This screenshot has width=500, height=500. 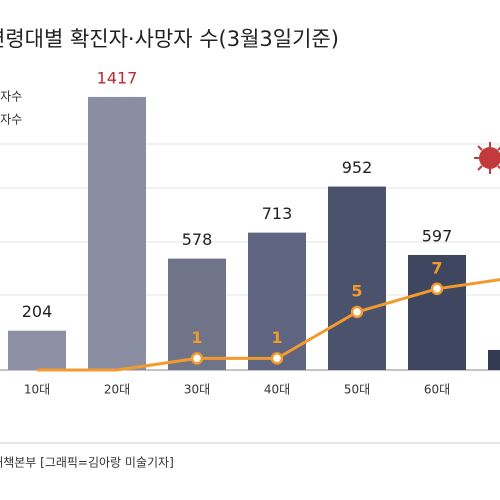 I want to click on line-label: 5, so click(x=356, y=291).